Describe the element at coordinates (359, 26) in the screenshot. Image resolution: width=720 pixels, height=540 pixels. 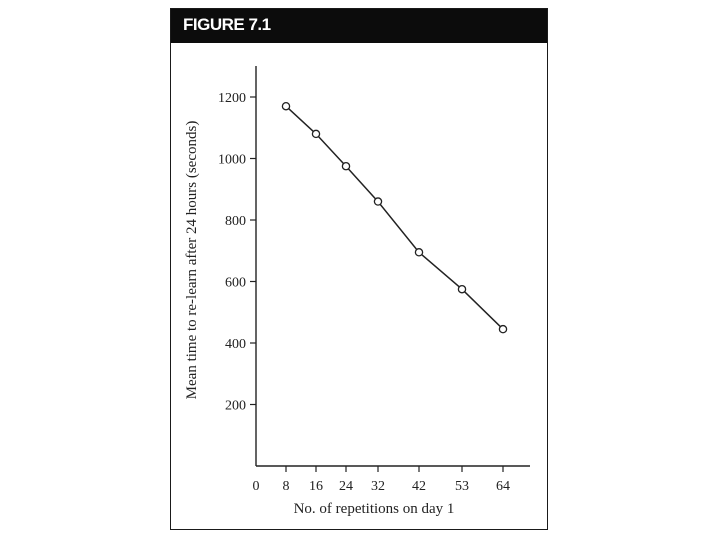
I see `figure-header: FIGURE 7.1` at that location.